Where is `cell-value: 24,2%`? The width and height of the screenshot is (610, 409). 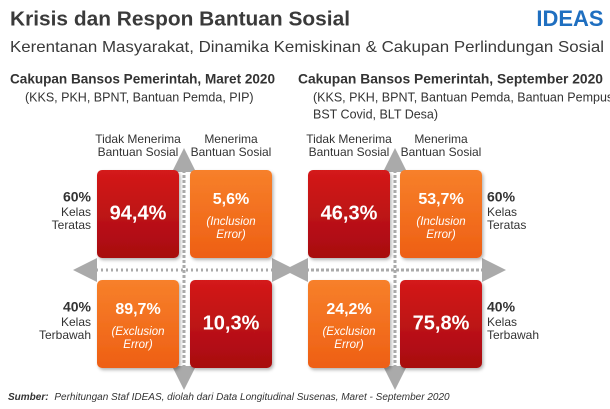 cell-value: 24,2% is located at coordinates (348, 309).